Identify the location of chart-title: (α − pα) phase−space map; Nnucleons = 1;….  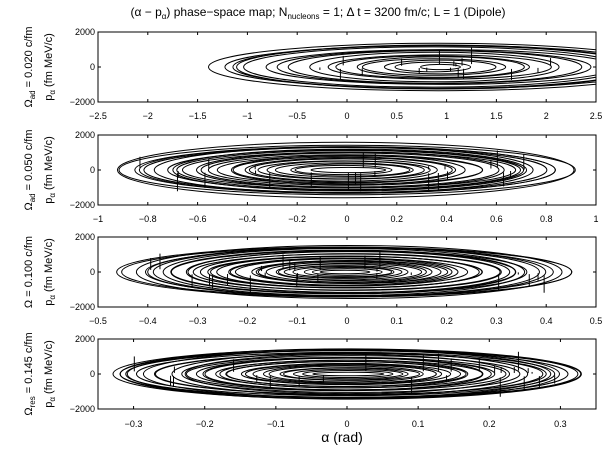
(317, 13).